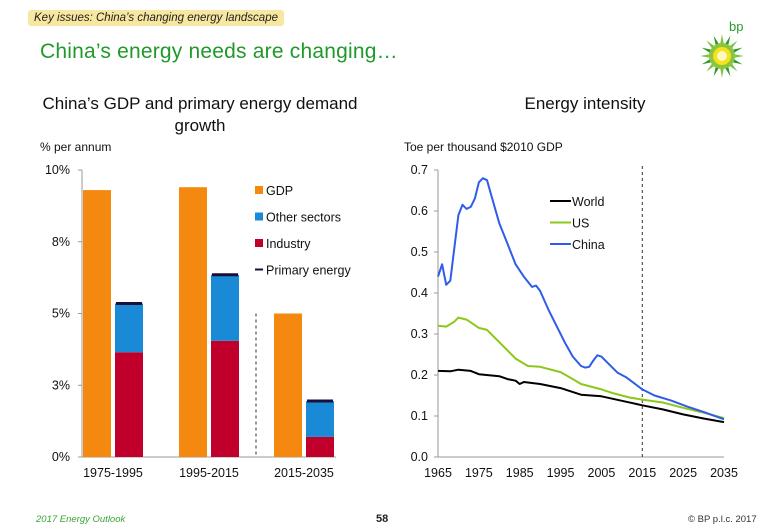  Describe the element at coordinates (602, 473) in the screenshot. I see `x-tick-label: 2005` at that location.